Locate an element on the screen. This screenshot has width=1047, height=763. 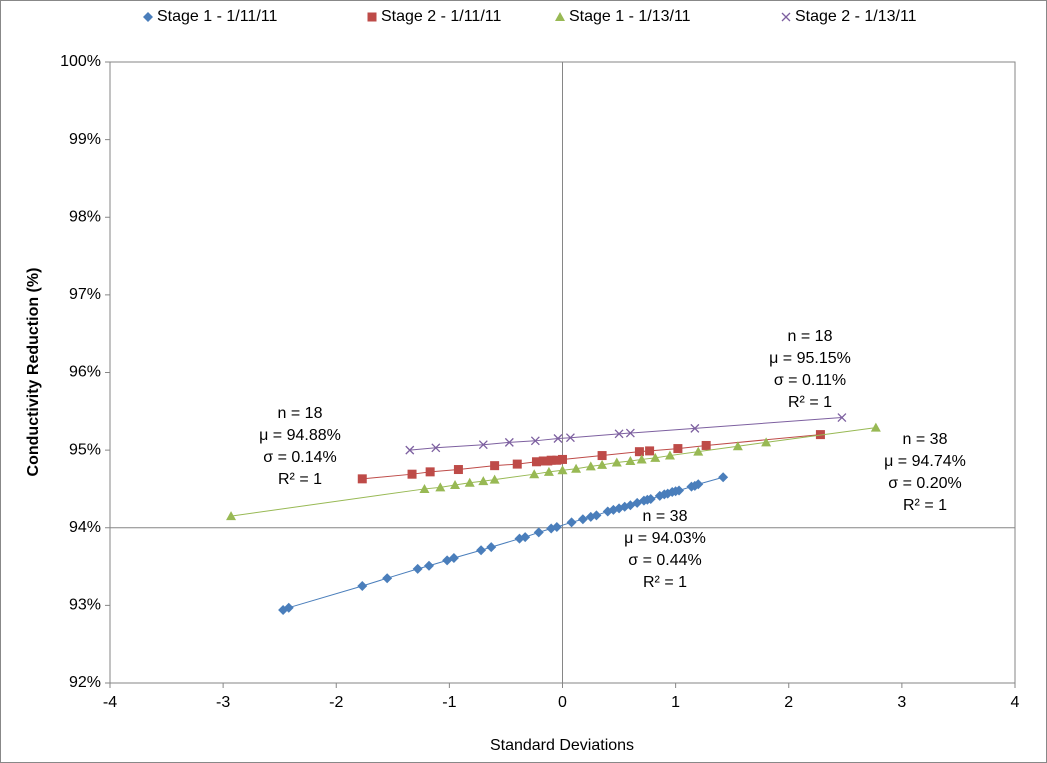
x-tick-label: 1 is located at coordinates (675, 702).